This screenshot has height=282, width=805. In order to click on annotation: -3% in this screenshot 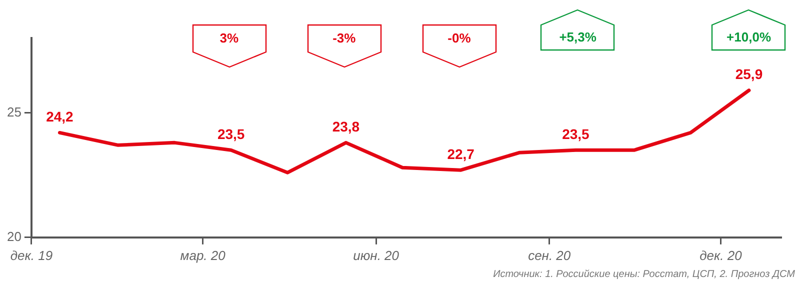, I will do `click(344, 38)`.